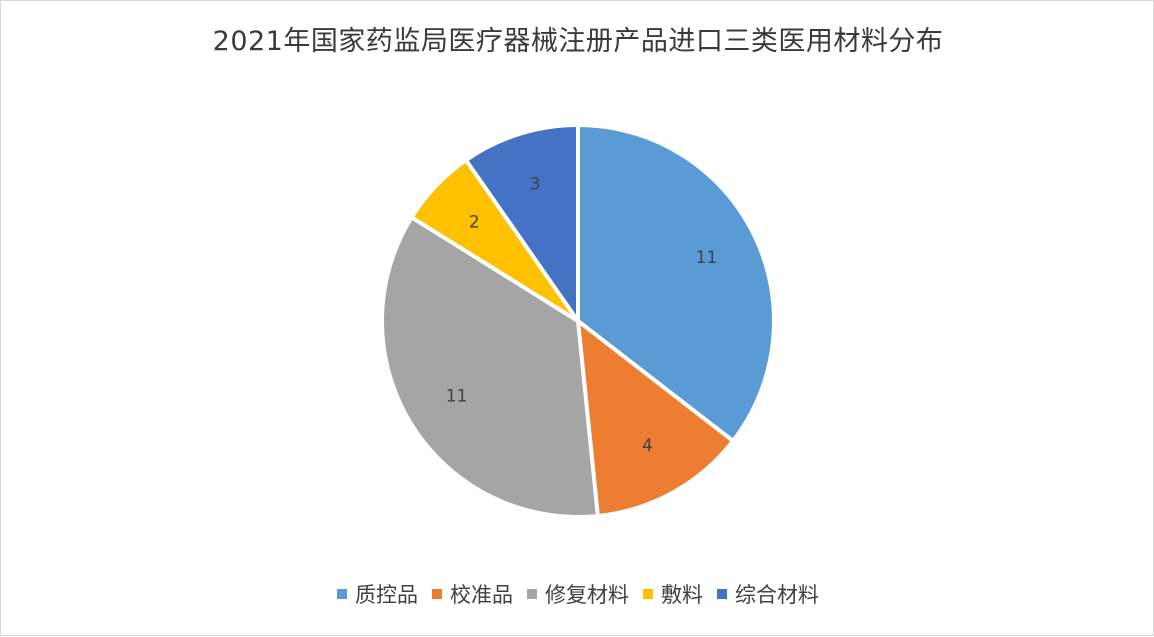 The width and height of the screenshot is (1154, 637). I want to click on data-label-3: 11, so click(457, 397).